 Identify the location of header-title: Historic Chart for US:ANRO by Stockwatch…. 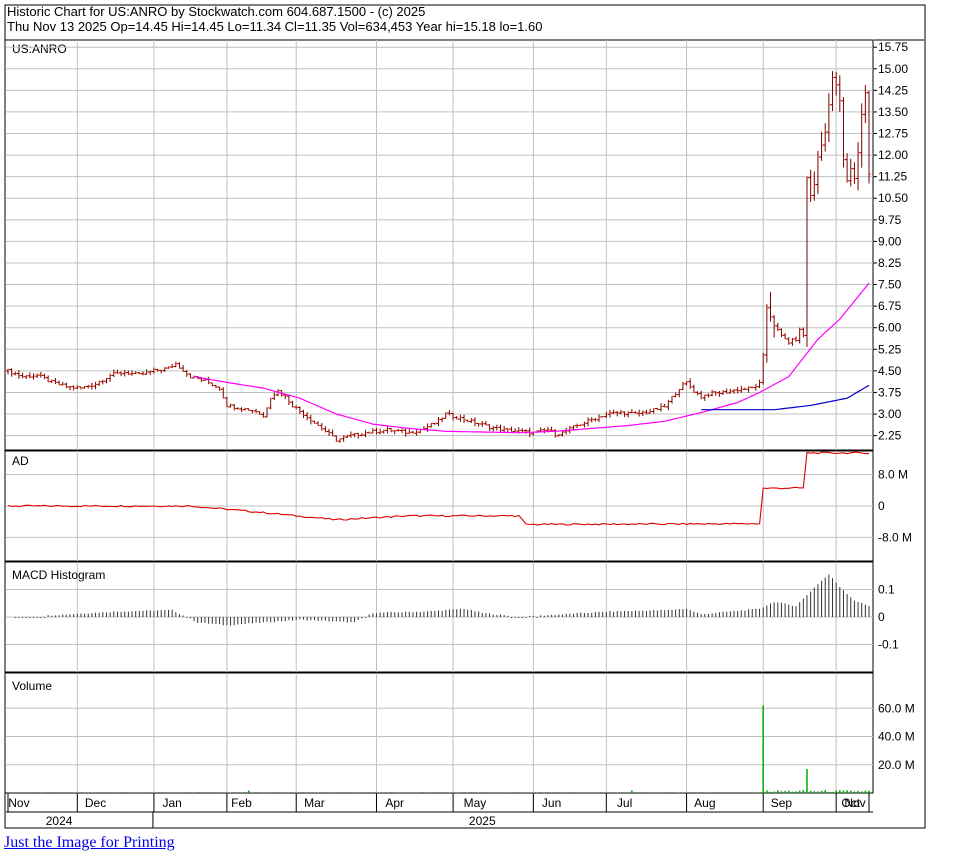
(216, 11).